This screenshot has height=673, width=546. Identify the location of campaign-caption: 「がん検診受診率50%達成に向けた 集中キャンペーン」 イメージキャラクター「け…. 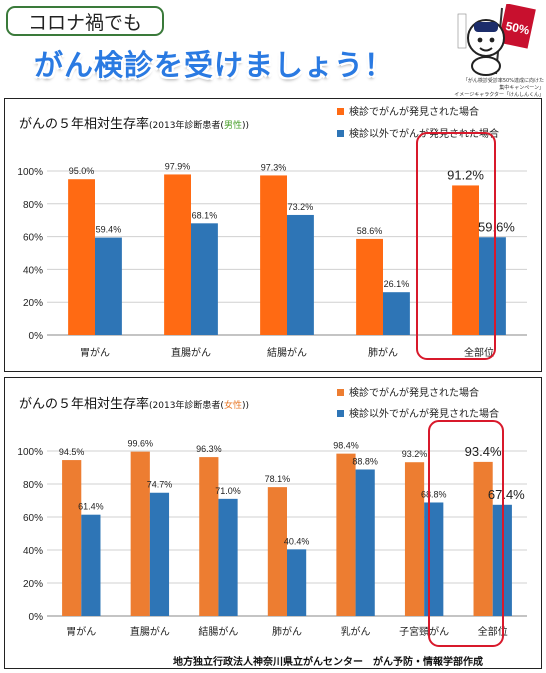
(482, 88).